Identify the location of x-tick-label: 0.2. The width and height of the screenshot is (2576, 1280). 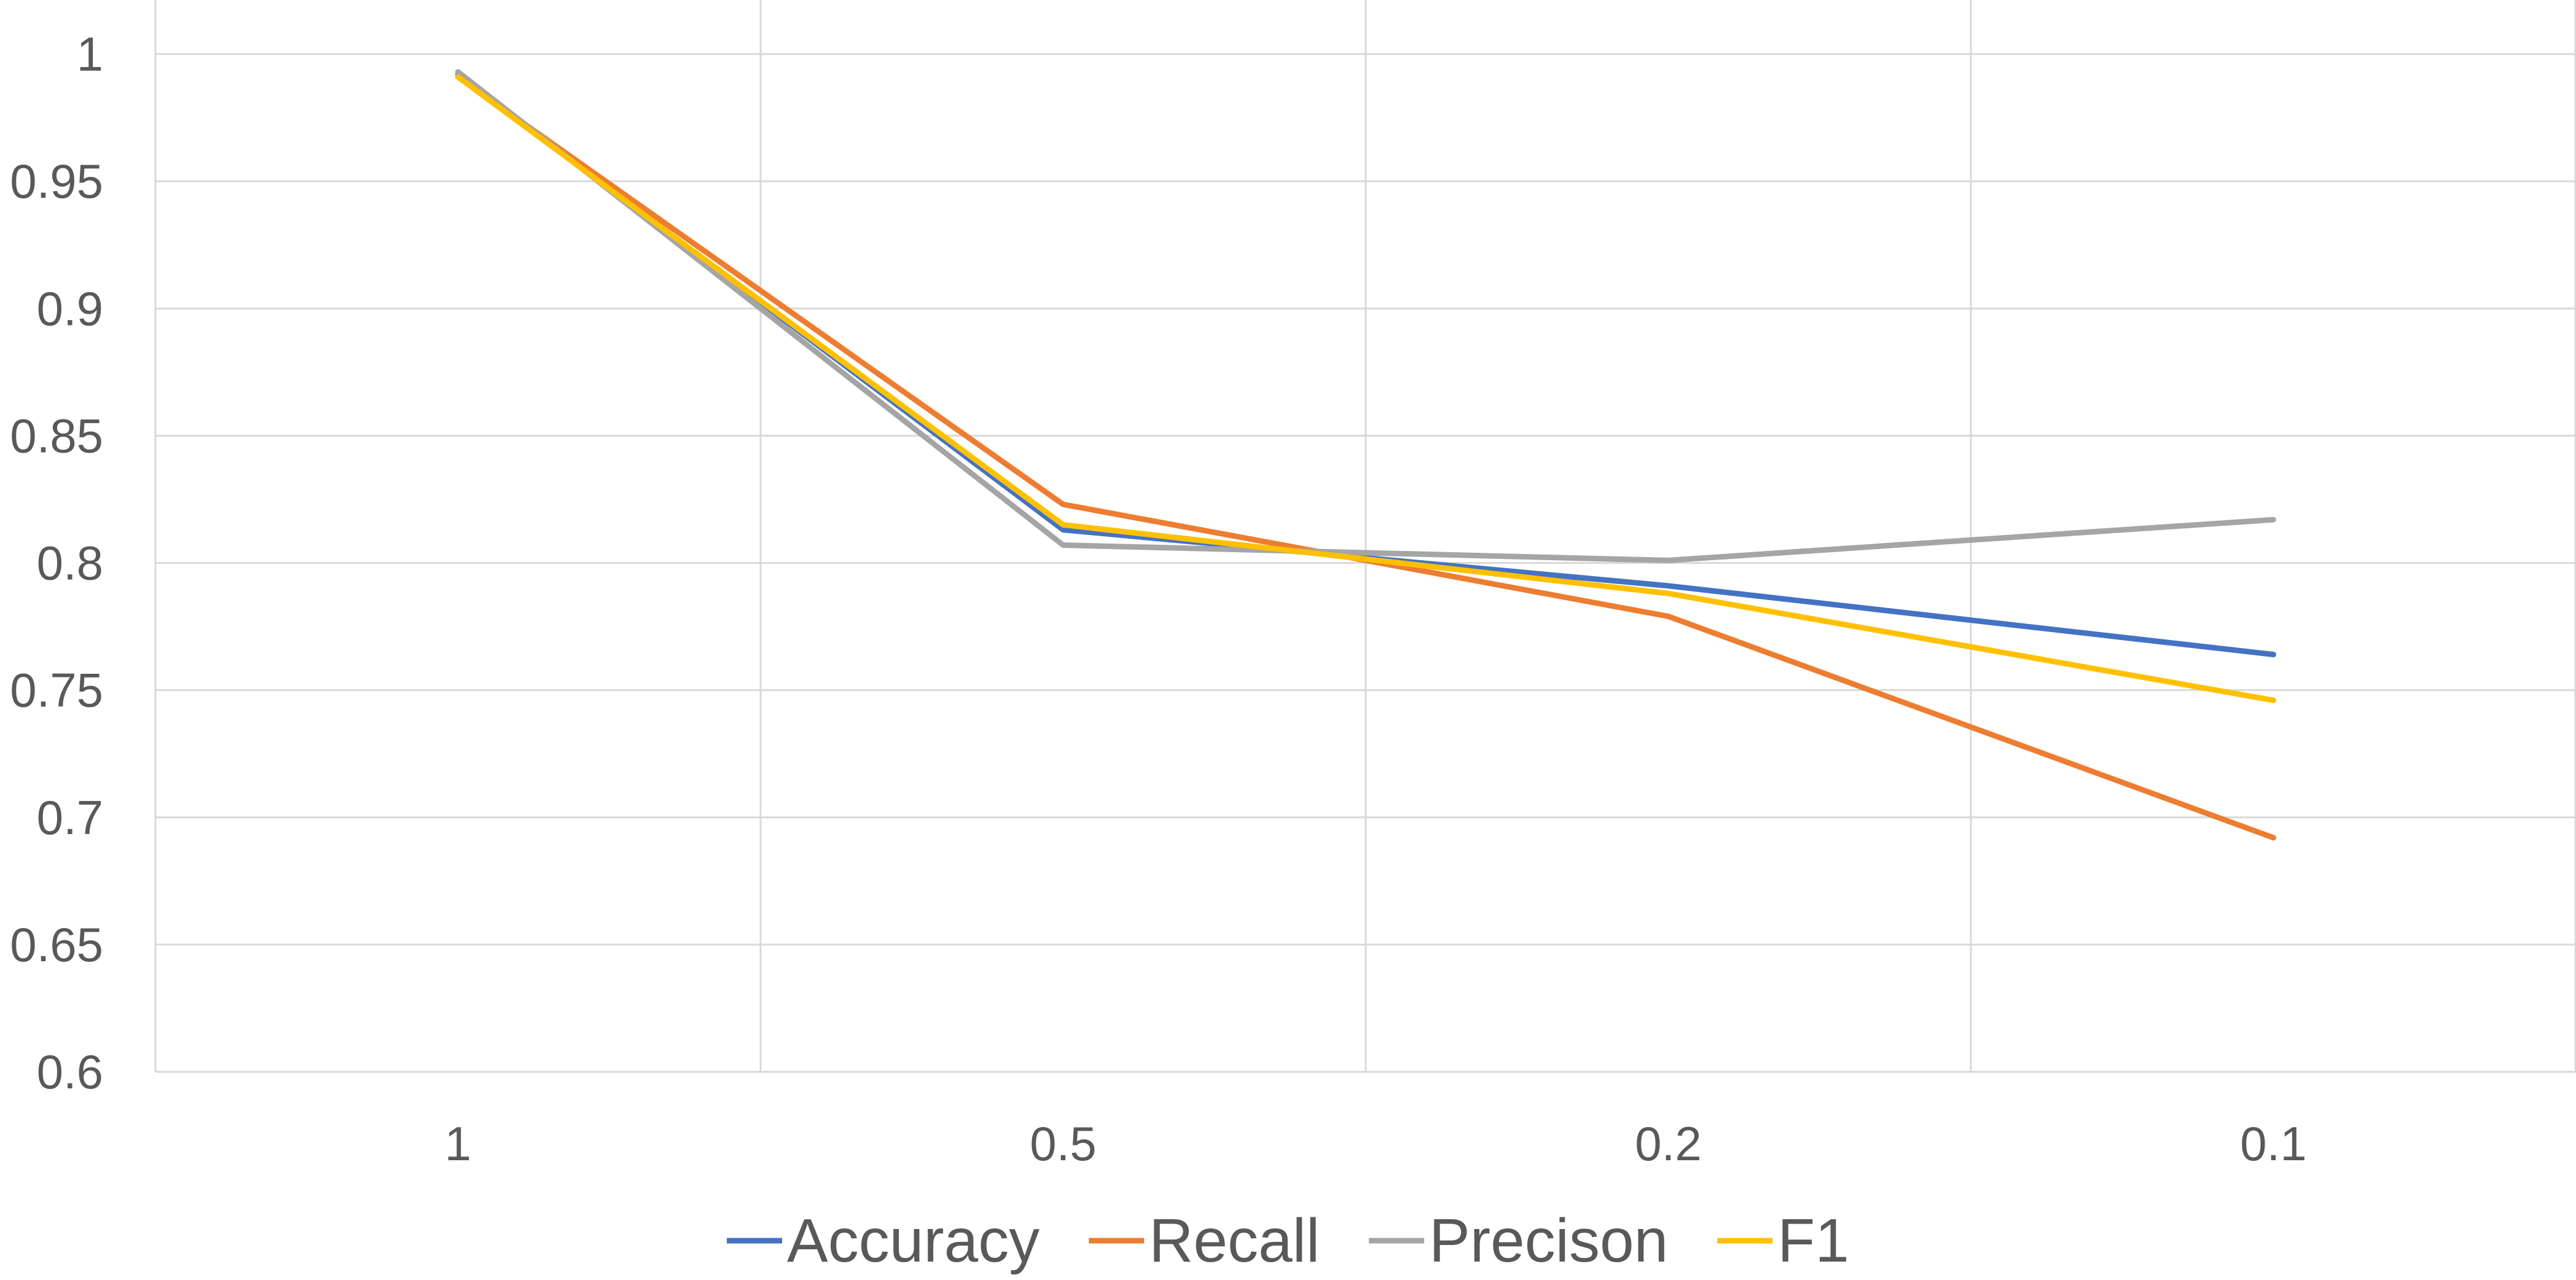
(1668, 1144).